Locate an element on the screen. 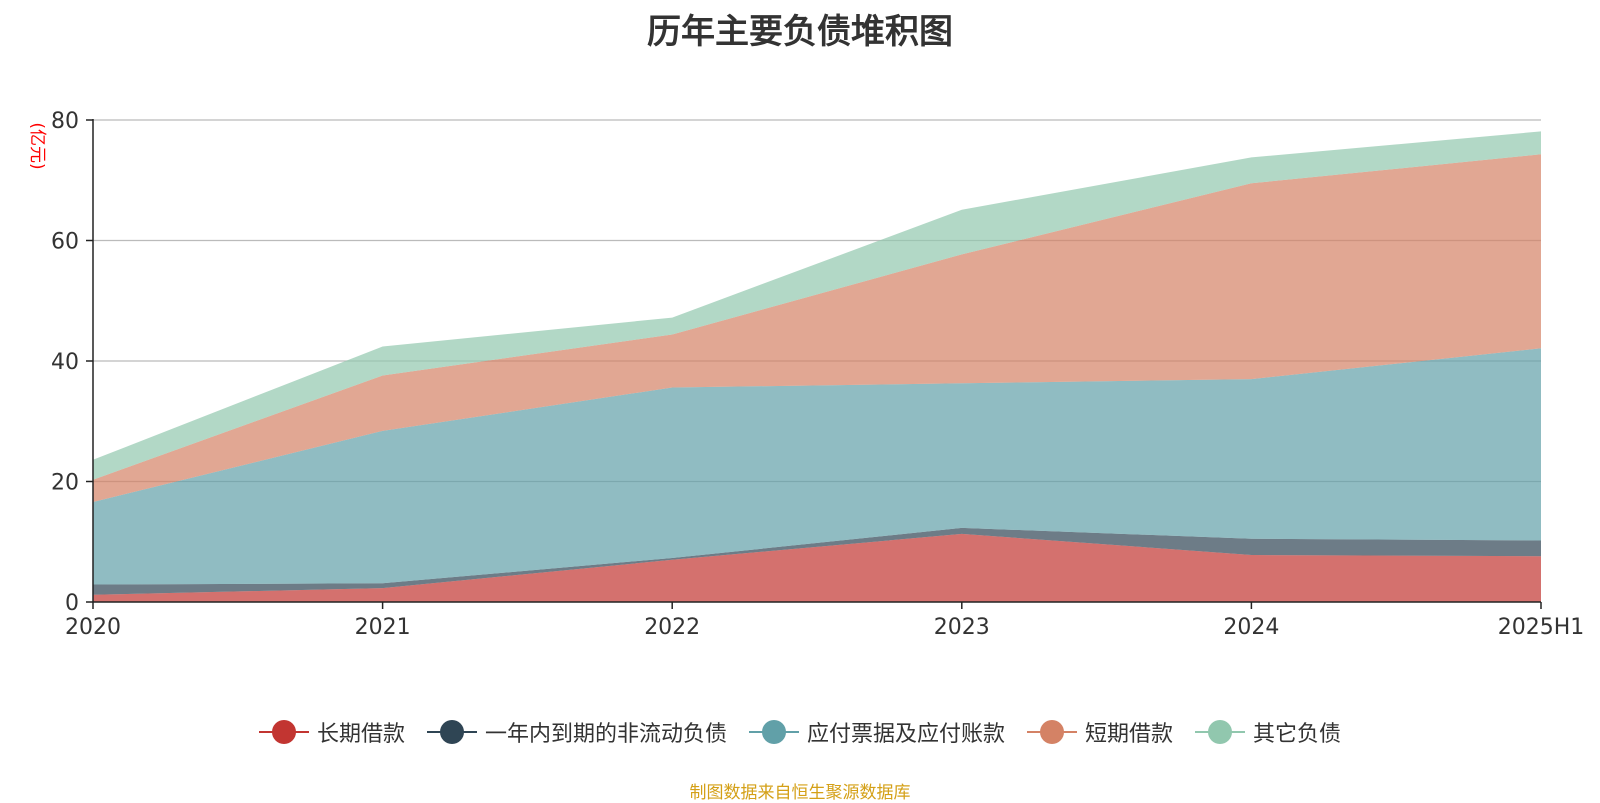  y-tick-label: 80 is located at coordinates (65, 121).